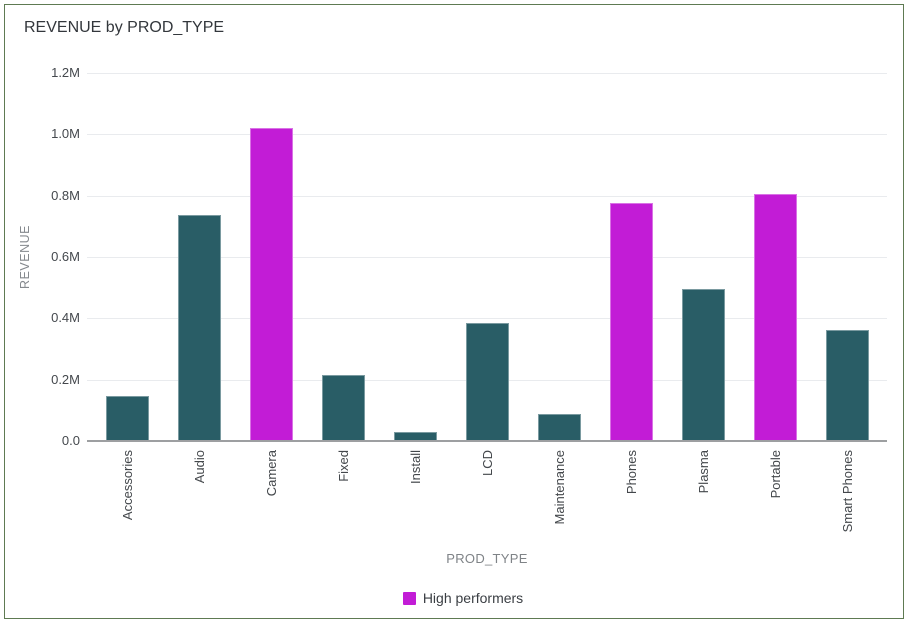 Image resolution: width=910 pixels, height=626 pixels. Describe the element at coordinates (631, 322) in the screenshot. I see `bar-phones` at that location.